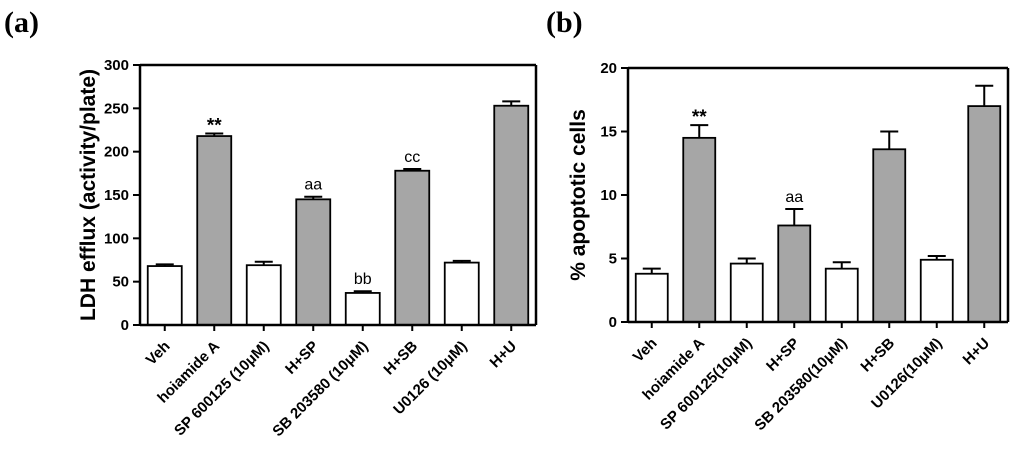 The image size is (1024, 476). What do you see at coordinates (578, 195) in the screenshot?
I see `chart-b-ylabel: % apoptotic cells` at bounding box center [578, 195].